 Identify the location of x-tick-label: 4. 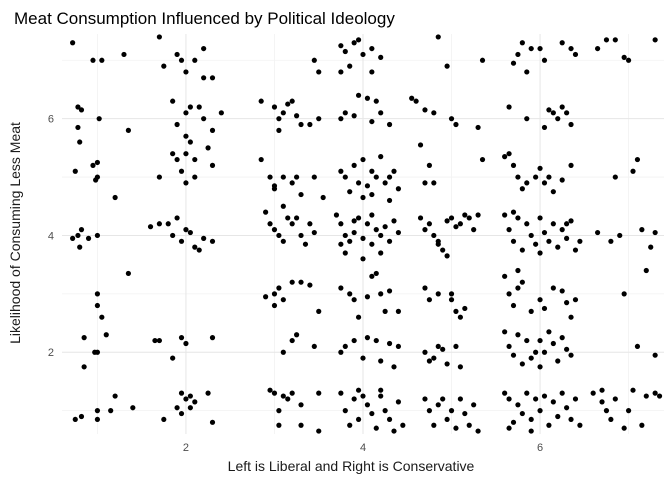
(363, 448).